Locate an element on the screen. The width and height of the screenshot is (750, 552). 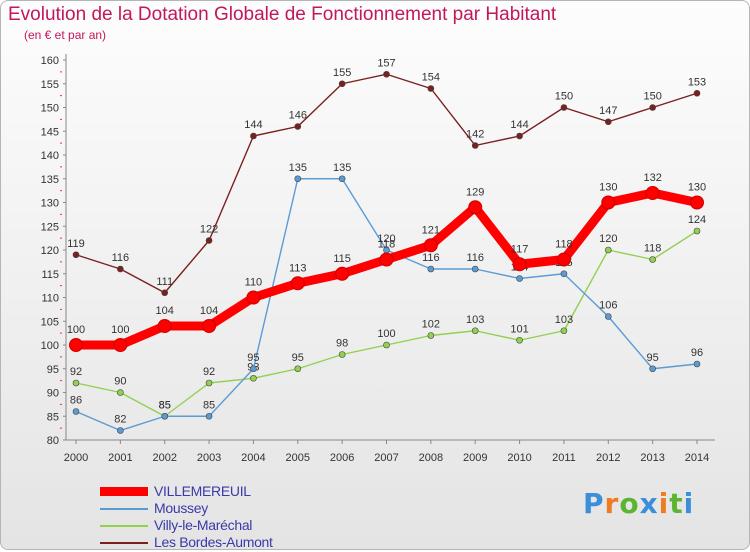
logo-letter: i is located at coordinates (664, 503).